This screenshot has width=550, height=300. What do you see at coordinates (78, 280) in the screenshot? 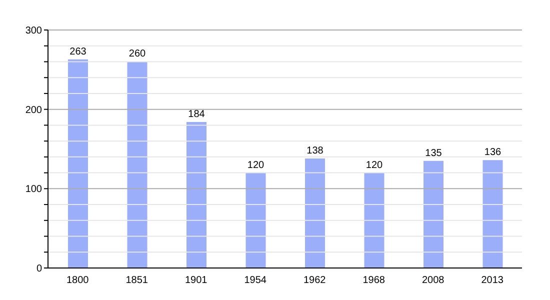
I see `x-tick-label: 1800` at bounding box center [78, 280].